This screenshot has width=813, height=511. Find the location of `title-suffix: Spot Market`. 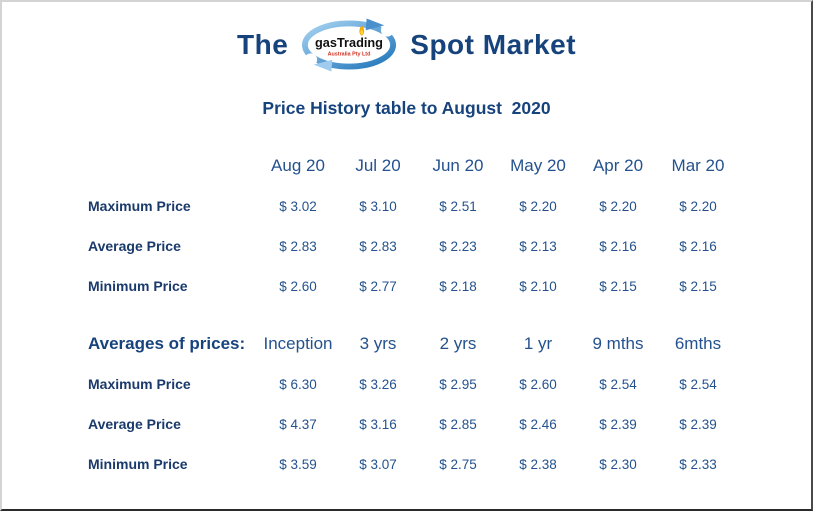

title-suffix: Spot Market is located at coordinates (493, 44).